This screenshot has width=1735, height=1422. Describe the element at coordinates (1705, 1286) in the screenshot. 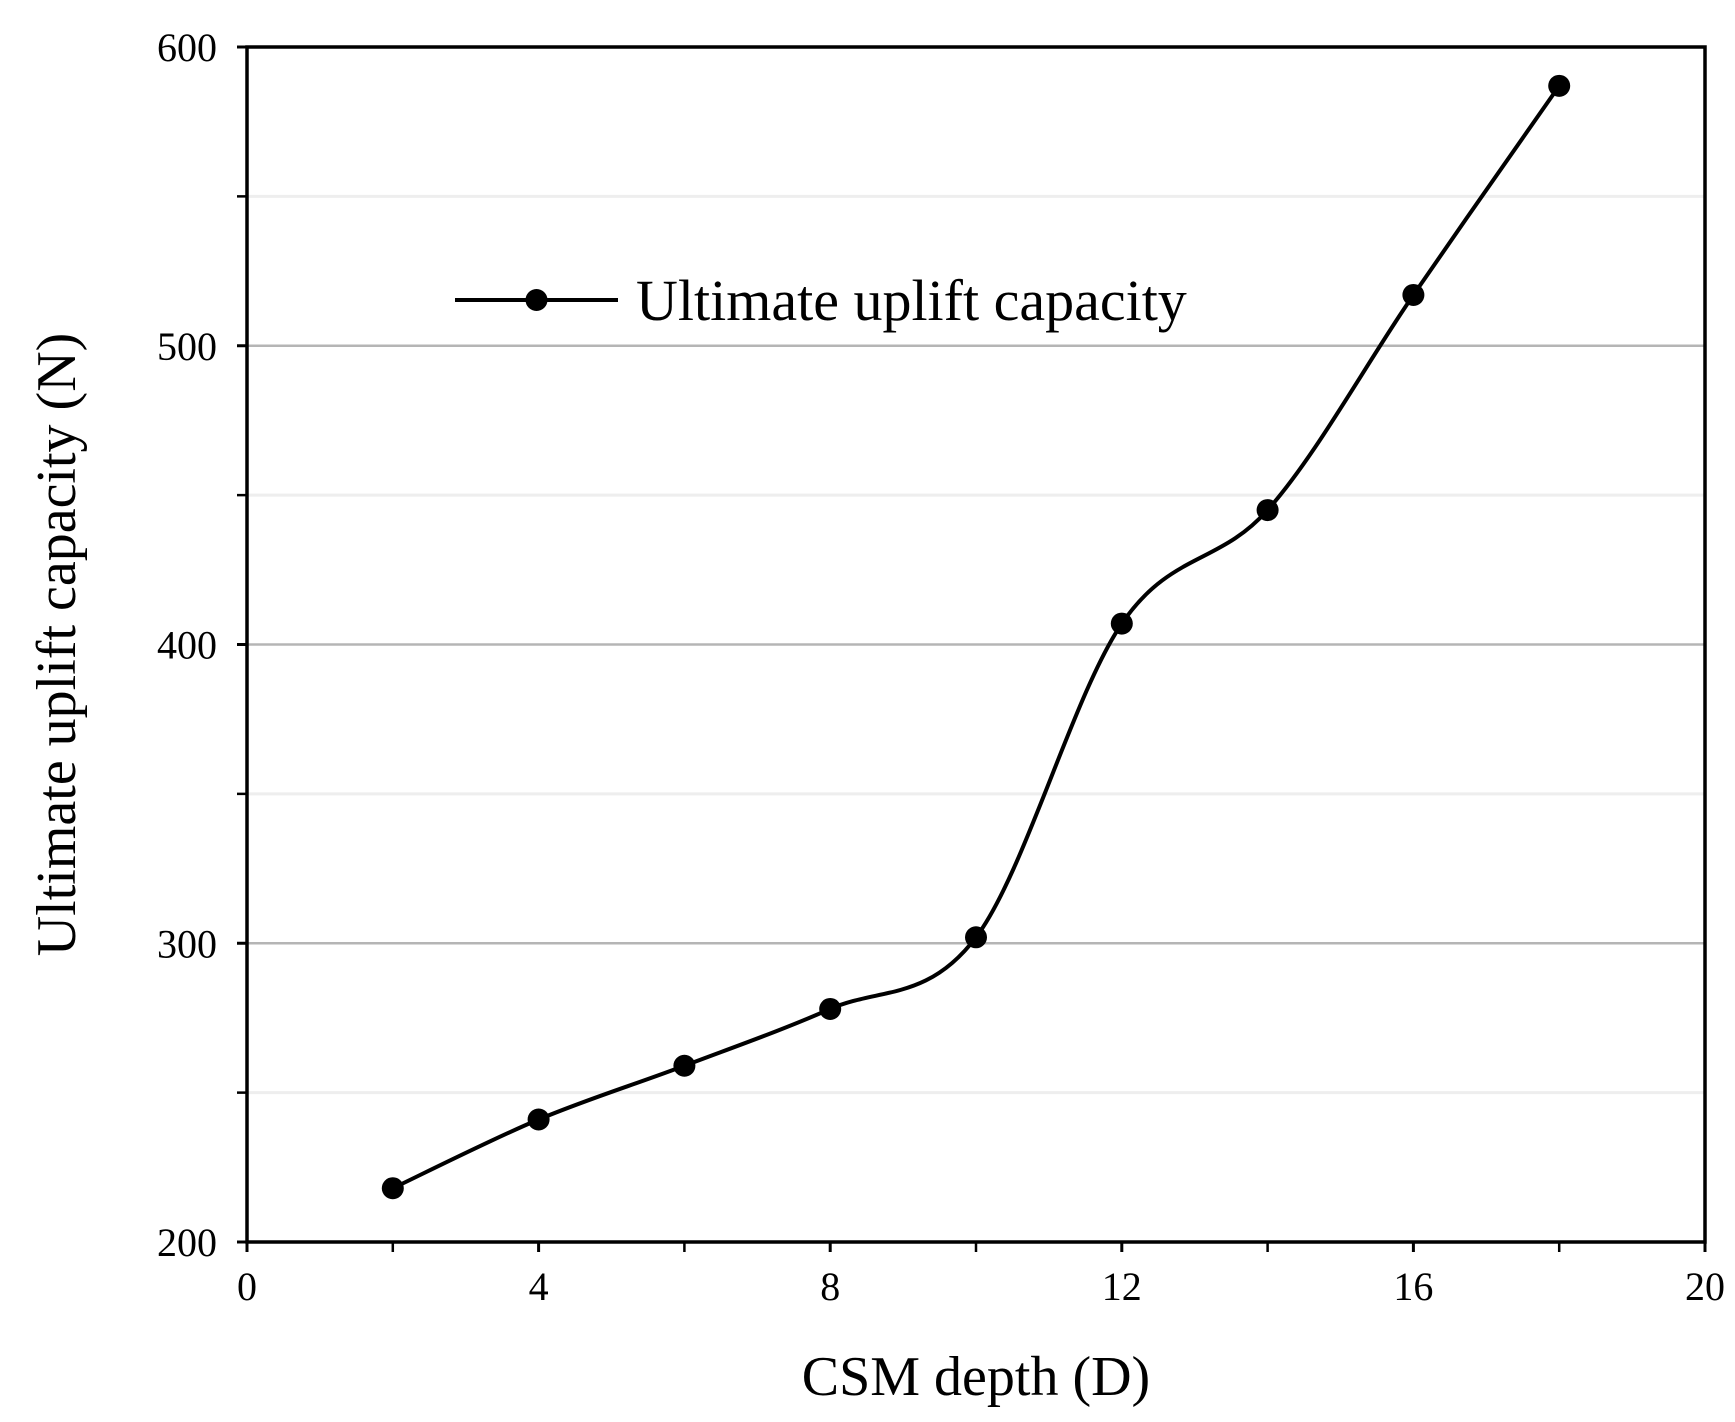

I see `x-tick-label: 20` at that location.